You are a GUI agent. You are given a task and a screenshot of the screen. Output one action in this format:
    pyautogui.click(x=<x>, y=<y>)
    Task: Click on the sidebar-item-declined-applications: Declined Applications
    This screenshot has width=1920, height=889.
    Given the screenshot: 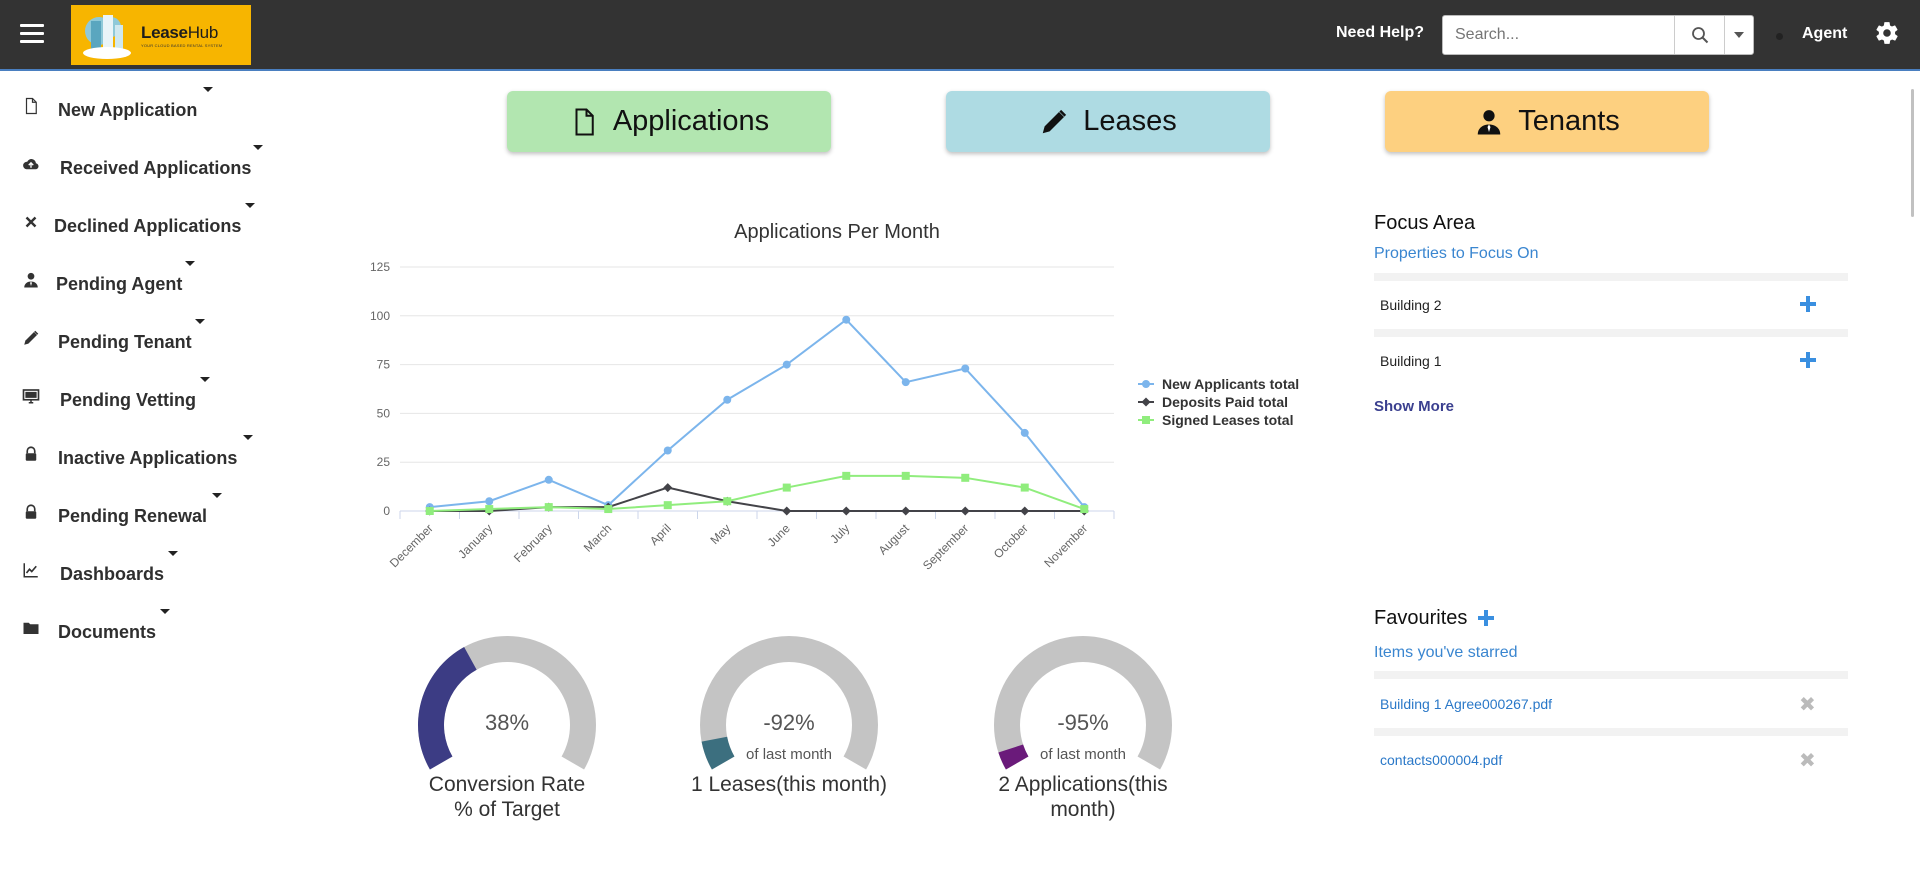 What is the action you would take?
    pyautogui.click(x=140, y=212)
    